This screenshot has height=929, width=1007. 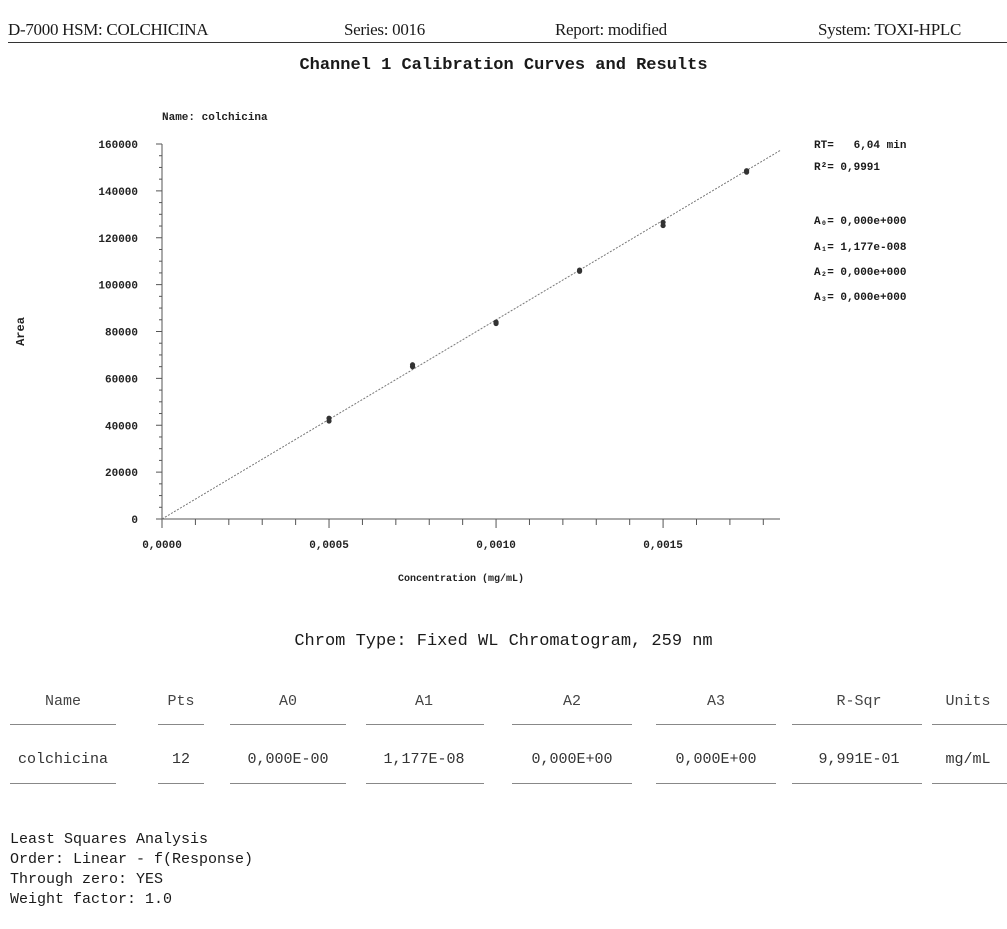 I want to click on cell-a0: 0,000E-00, so click(x=288, y=759).